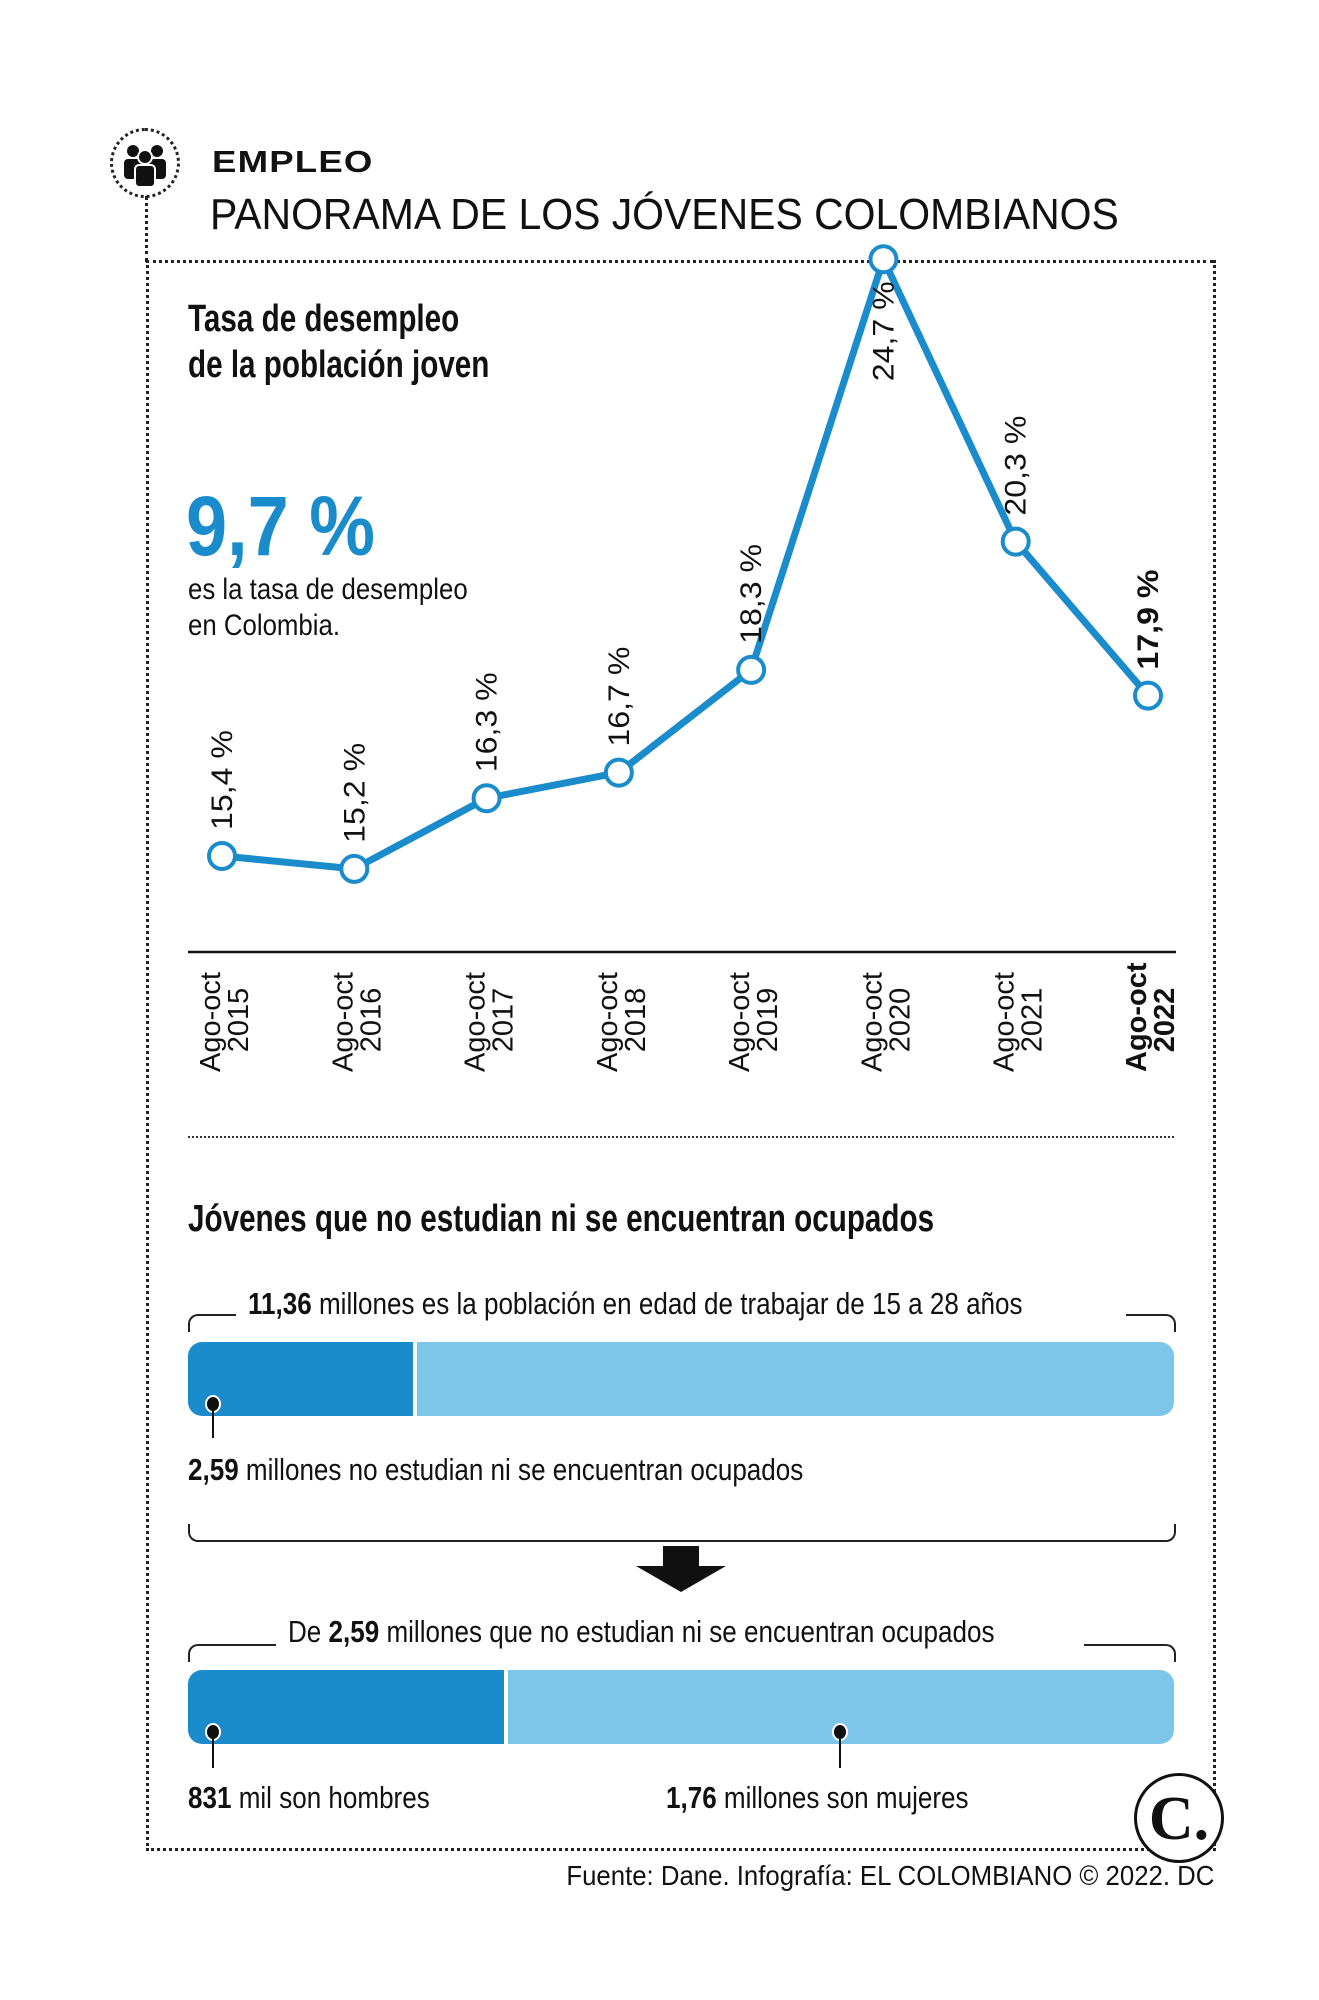  Describe the element at coordinates (681, 1707) in the screenshot. I see `gender-bar` at that location.